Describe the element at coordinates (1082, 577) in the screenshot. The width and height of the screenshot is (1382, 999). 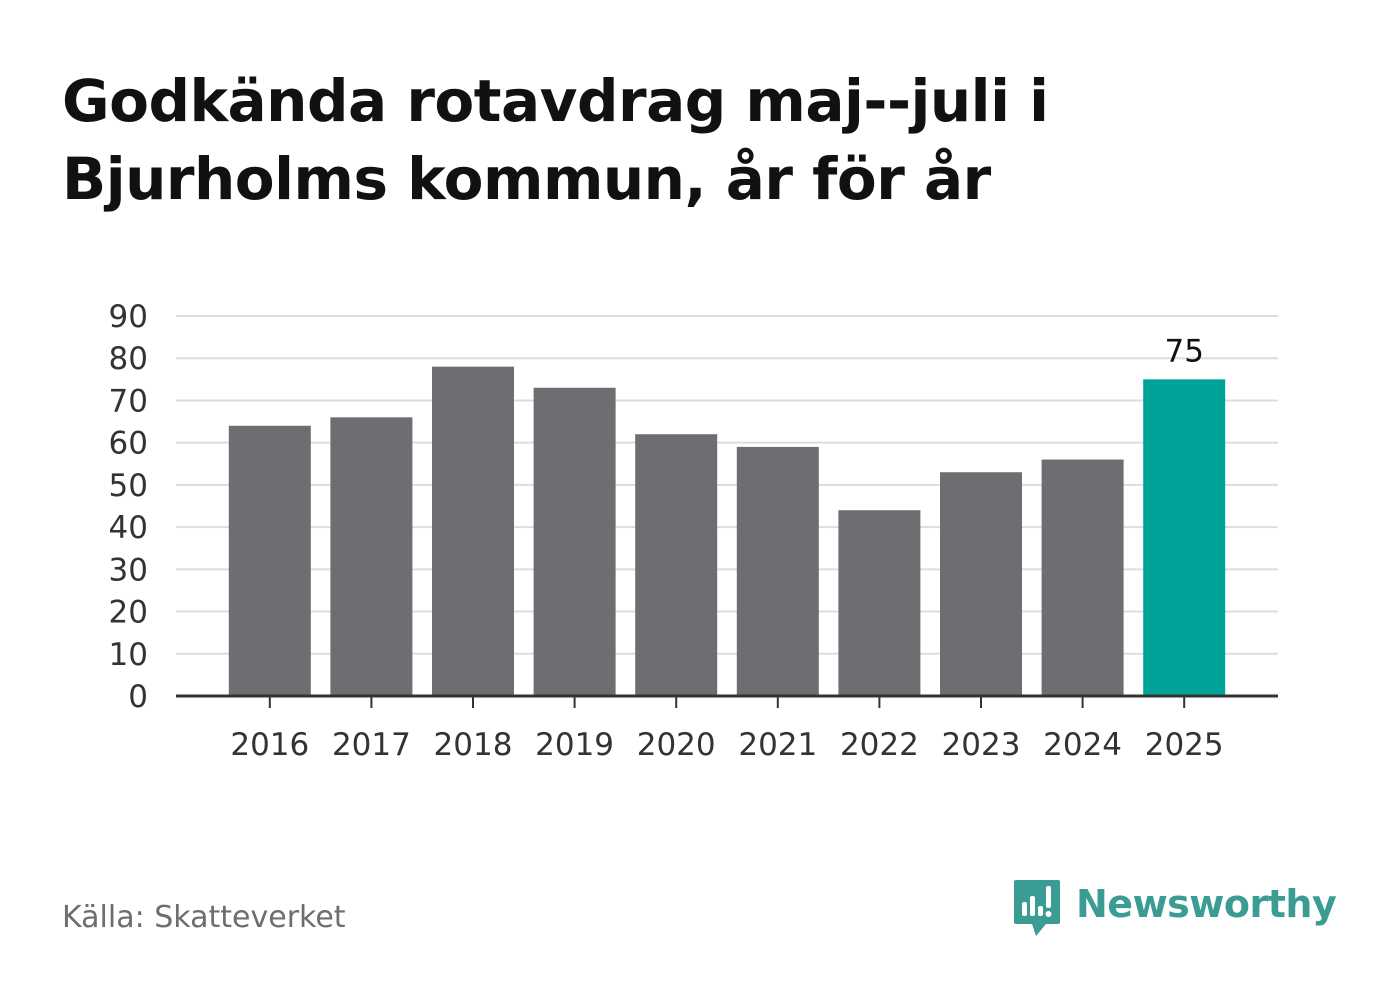
I see `bar-2024` at that location.